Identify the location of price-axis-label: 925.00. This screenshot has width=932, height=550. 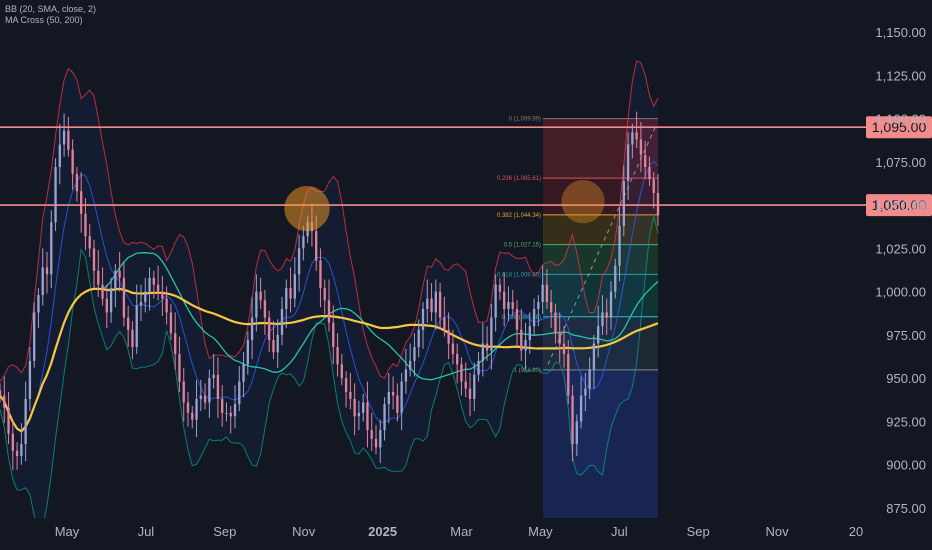
(906, 421).